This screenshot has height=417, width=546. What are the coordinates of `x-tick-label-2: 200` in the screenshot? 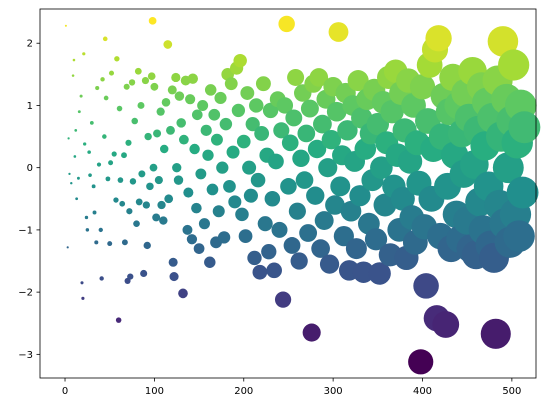 It's located at (243, 391).